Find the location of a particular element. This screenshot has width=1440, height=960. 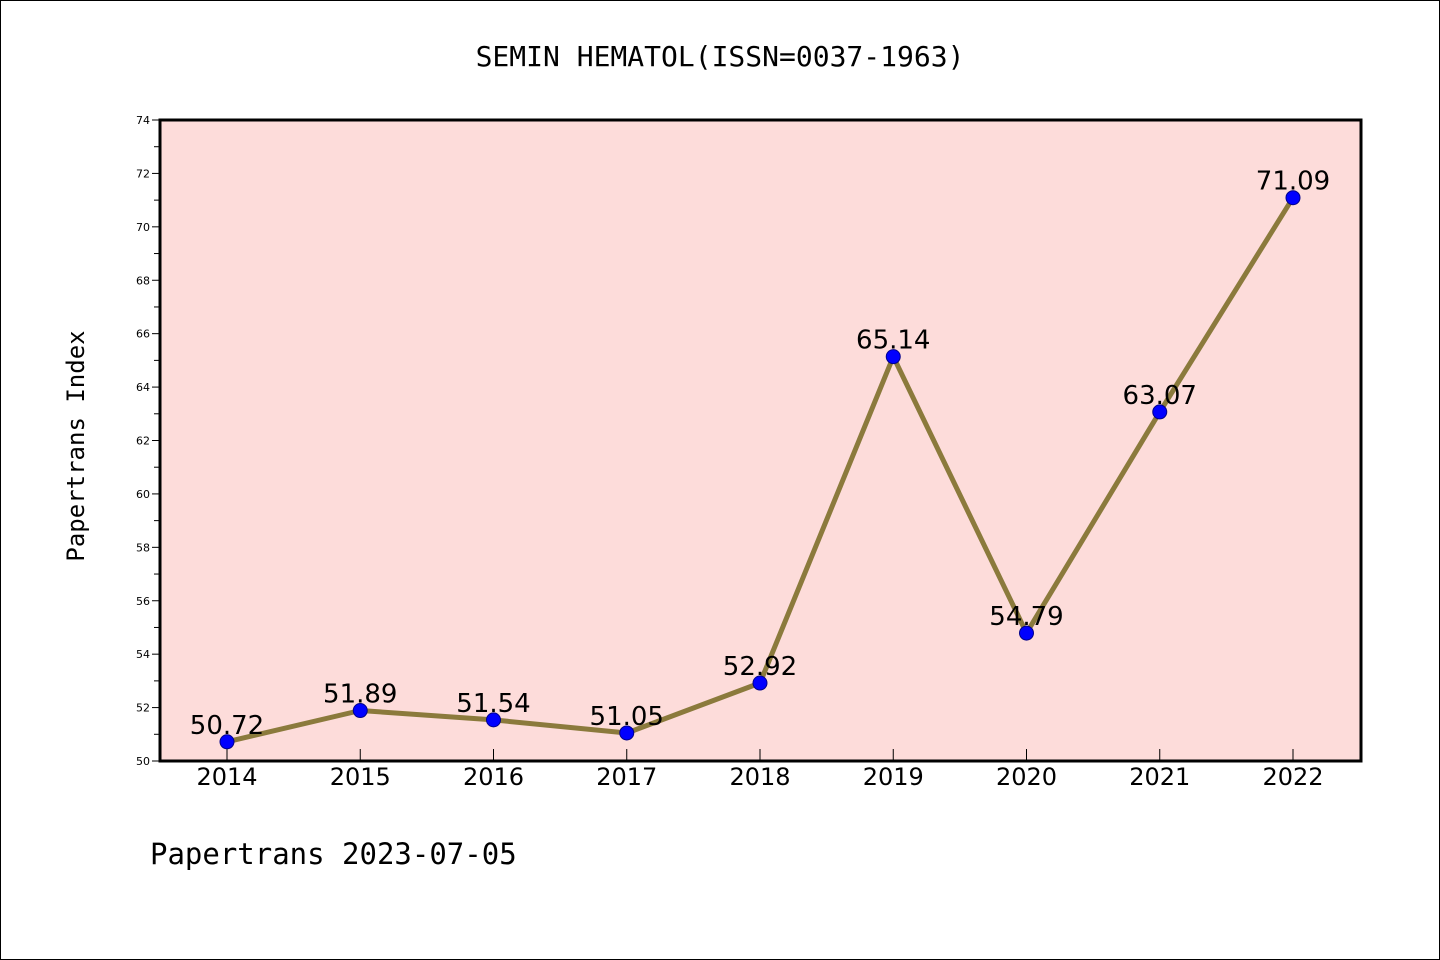

y-tick-label: 70 is located at coordinates (143, 227).